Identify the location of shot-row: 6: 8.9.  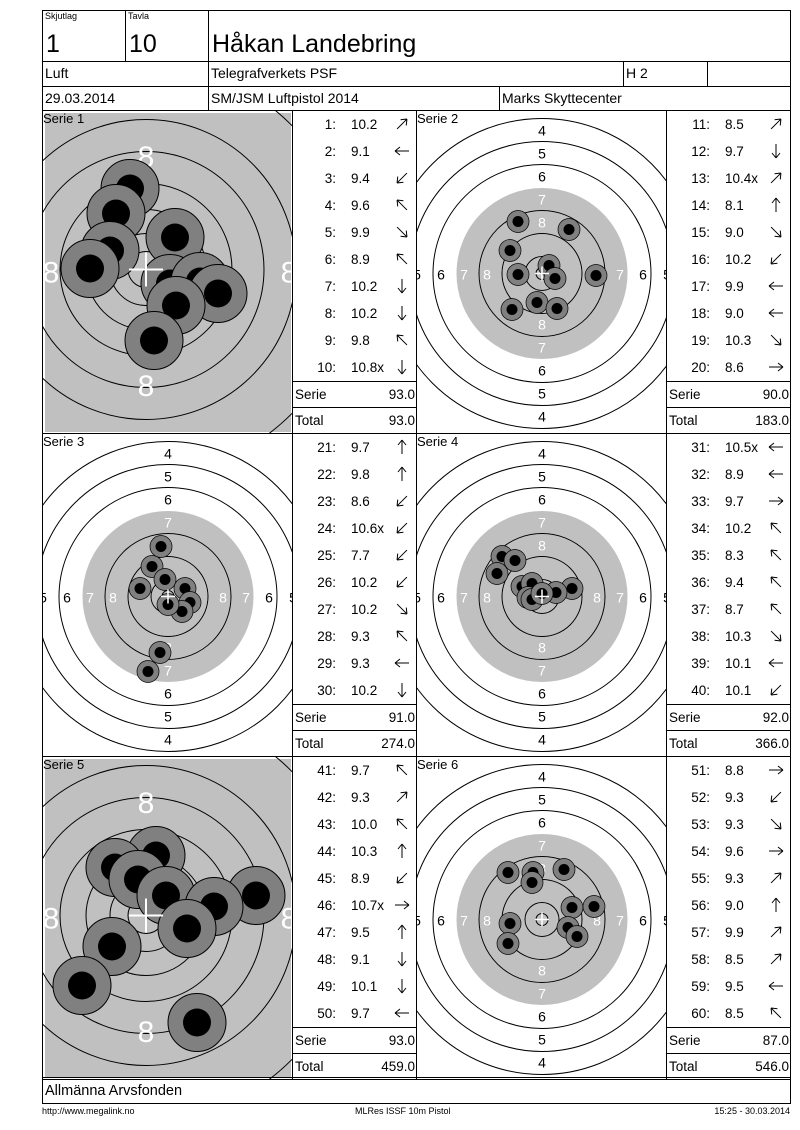
(355, 259).